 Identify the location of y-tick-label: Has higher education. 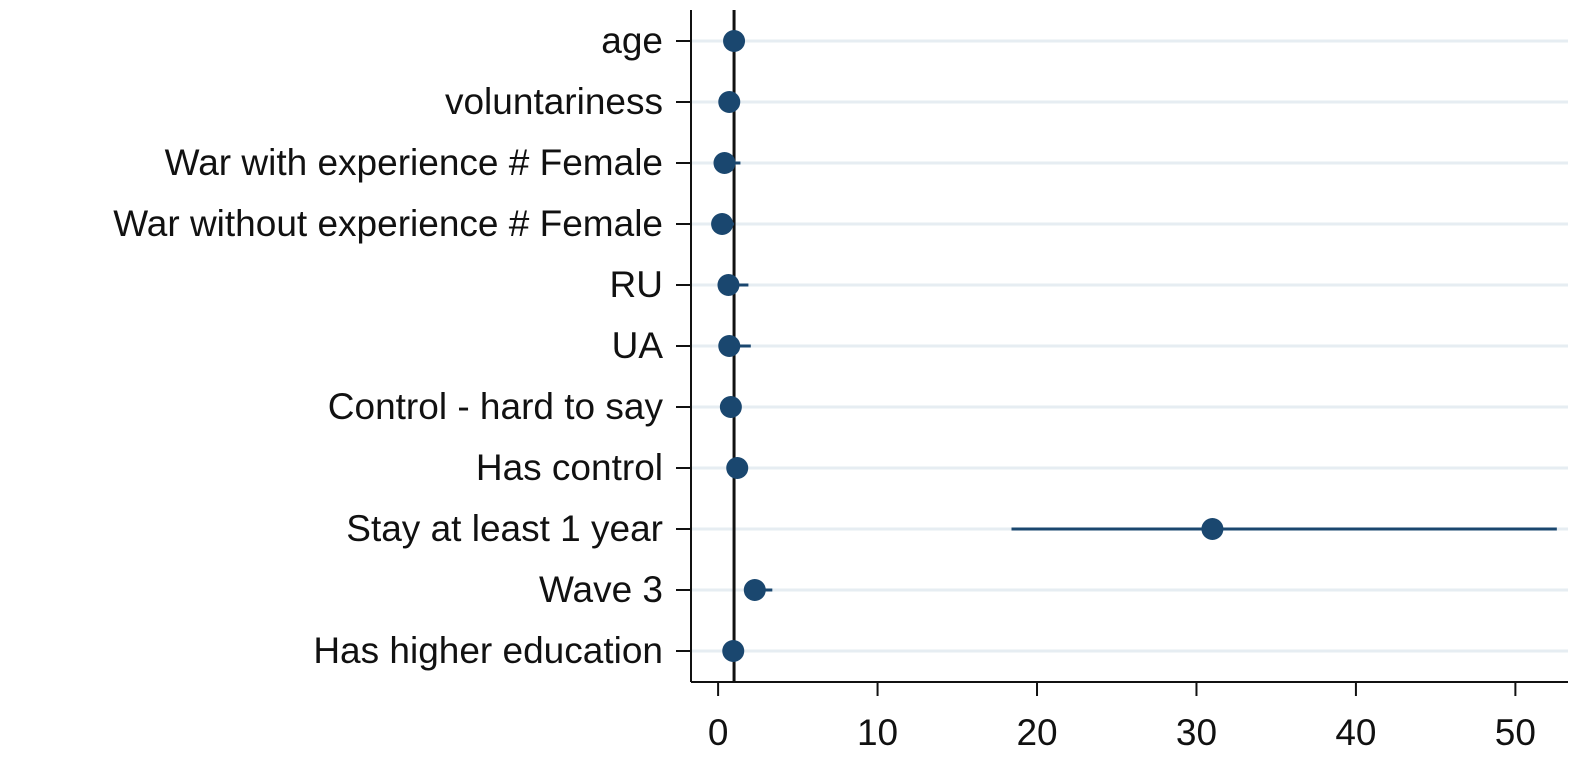
(488, 650).